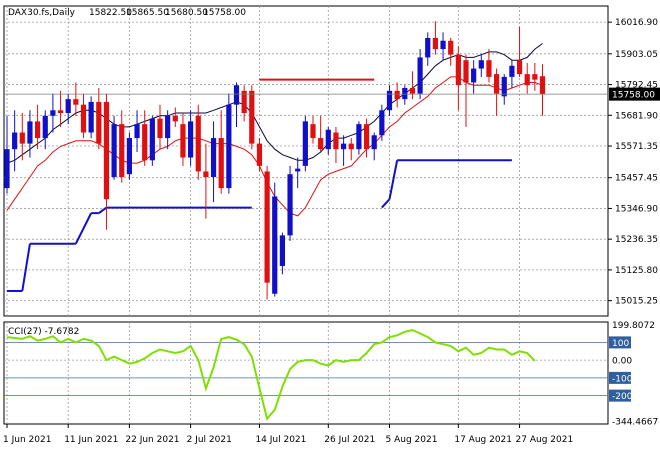 The width and height of the screenshot is (660, 454). Describe the element at coordinates (110, 13) in the screenshot. I see `ohlc-open: 15822.50` at that location.